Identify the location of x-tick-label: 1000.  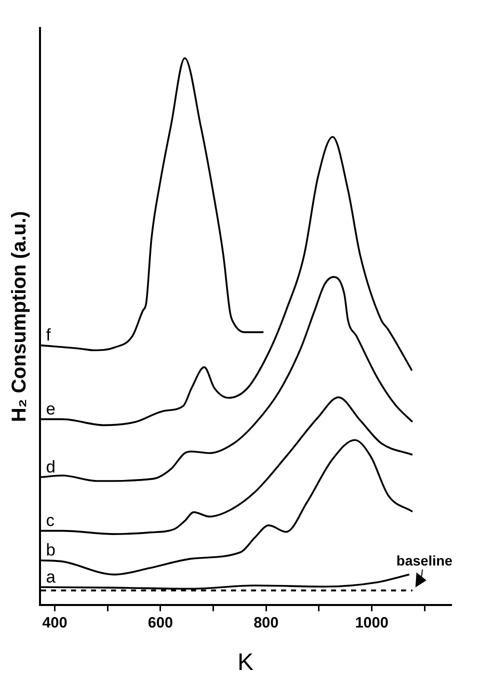
(371, 623).